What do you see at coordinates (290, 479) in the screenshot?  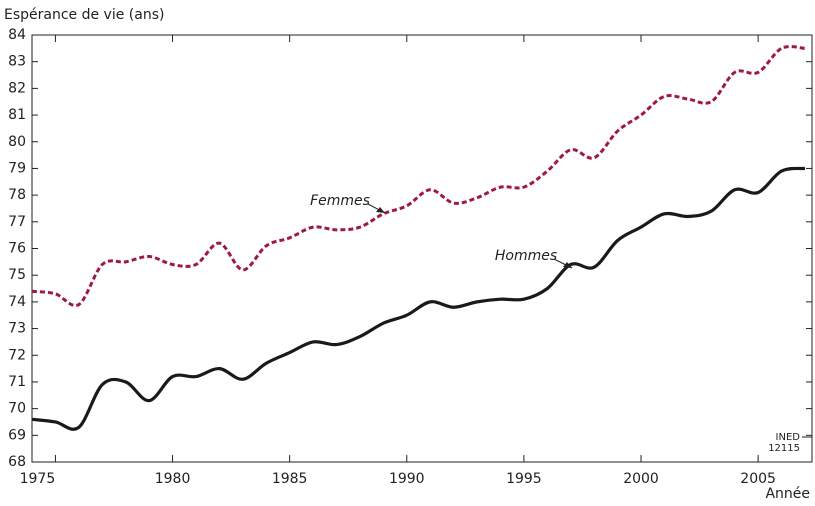 I see `x-tick-label: 1985` at bounding box center [290, 479].